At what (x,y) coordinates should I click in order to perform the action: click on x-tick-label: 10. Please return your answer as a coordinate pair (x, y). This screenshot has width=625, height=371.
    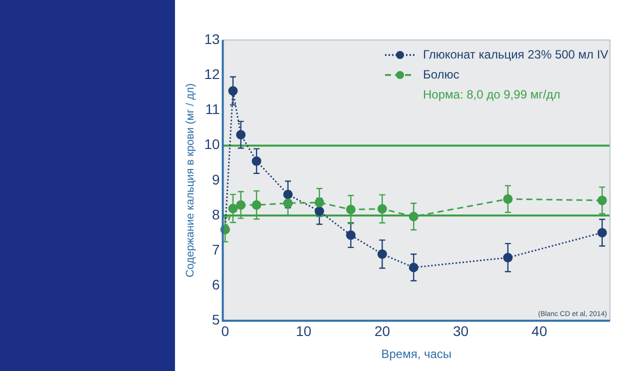
    Looking at the image, I should click on (304, 331).